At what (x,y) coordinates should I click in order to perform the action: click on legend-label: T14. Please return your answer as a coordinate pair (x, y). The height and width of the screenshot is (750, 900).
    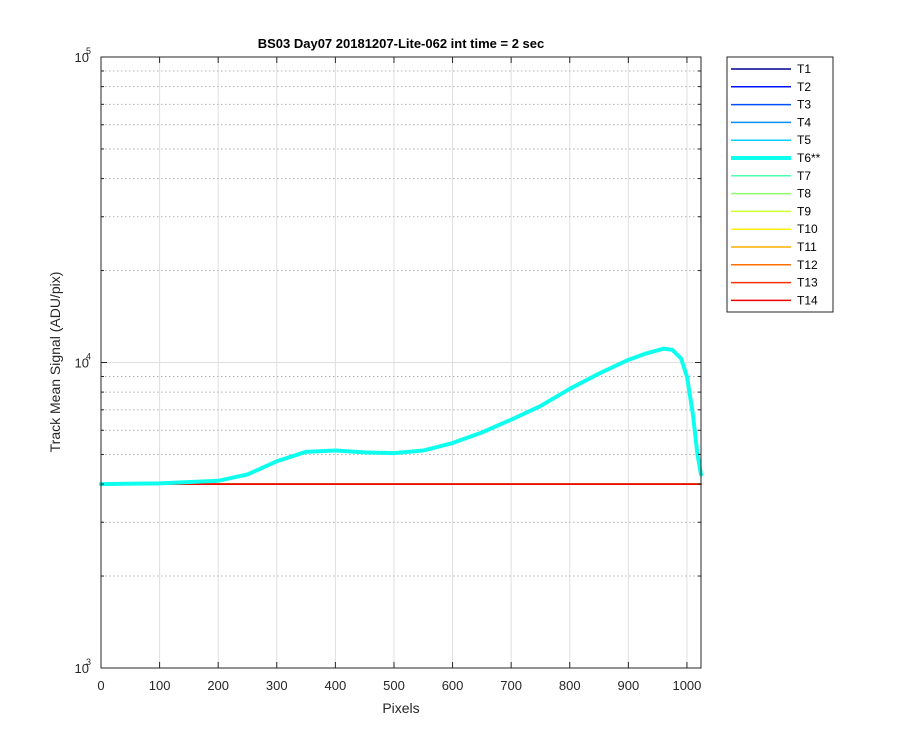
    Looking at the image, I should click on (807, 300).